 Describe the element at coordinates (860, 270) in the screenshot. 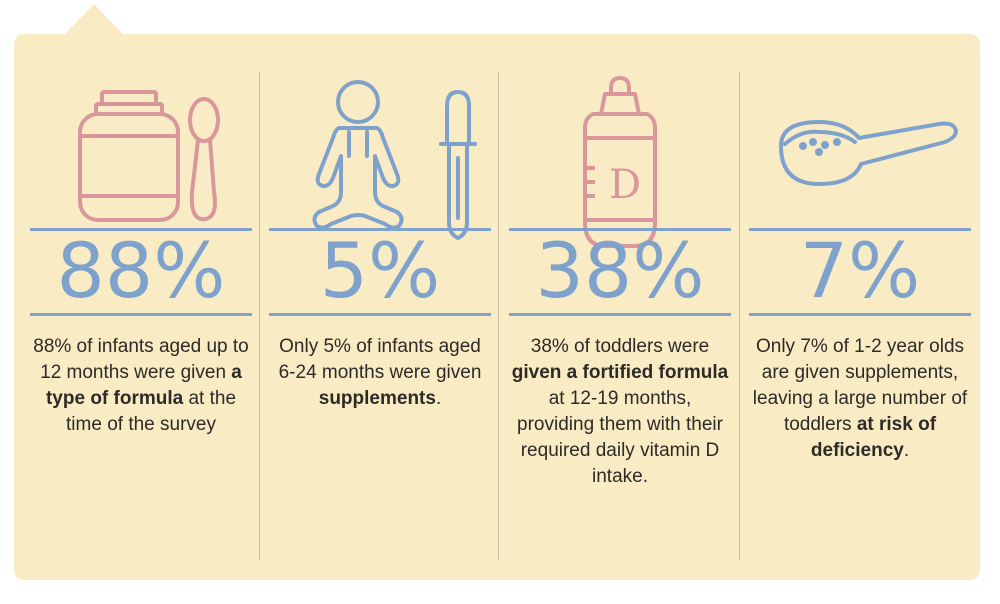

I see `stat-value: 7%` at that location.